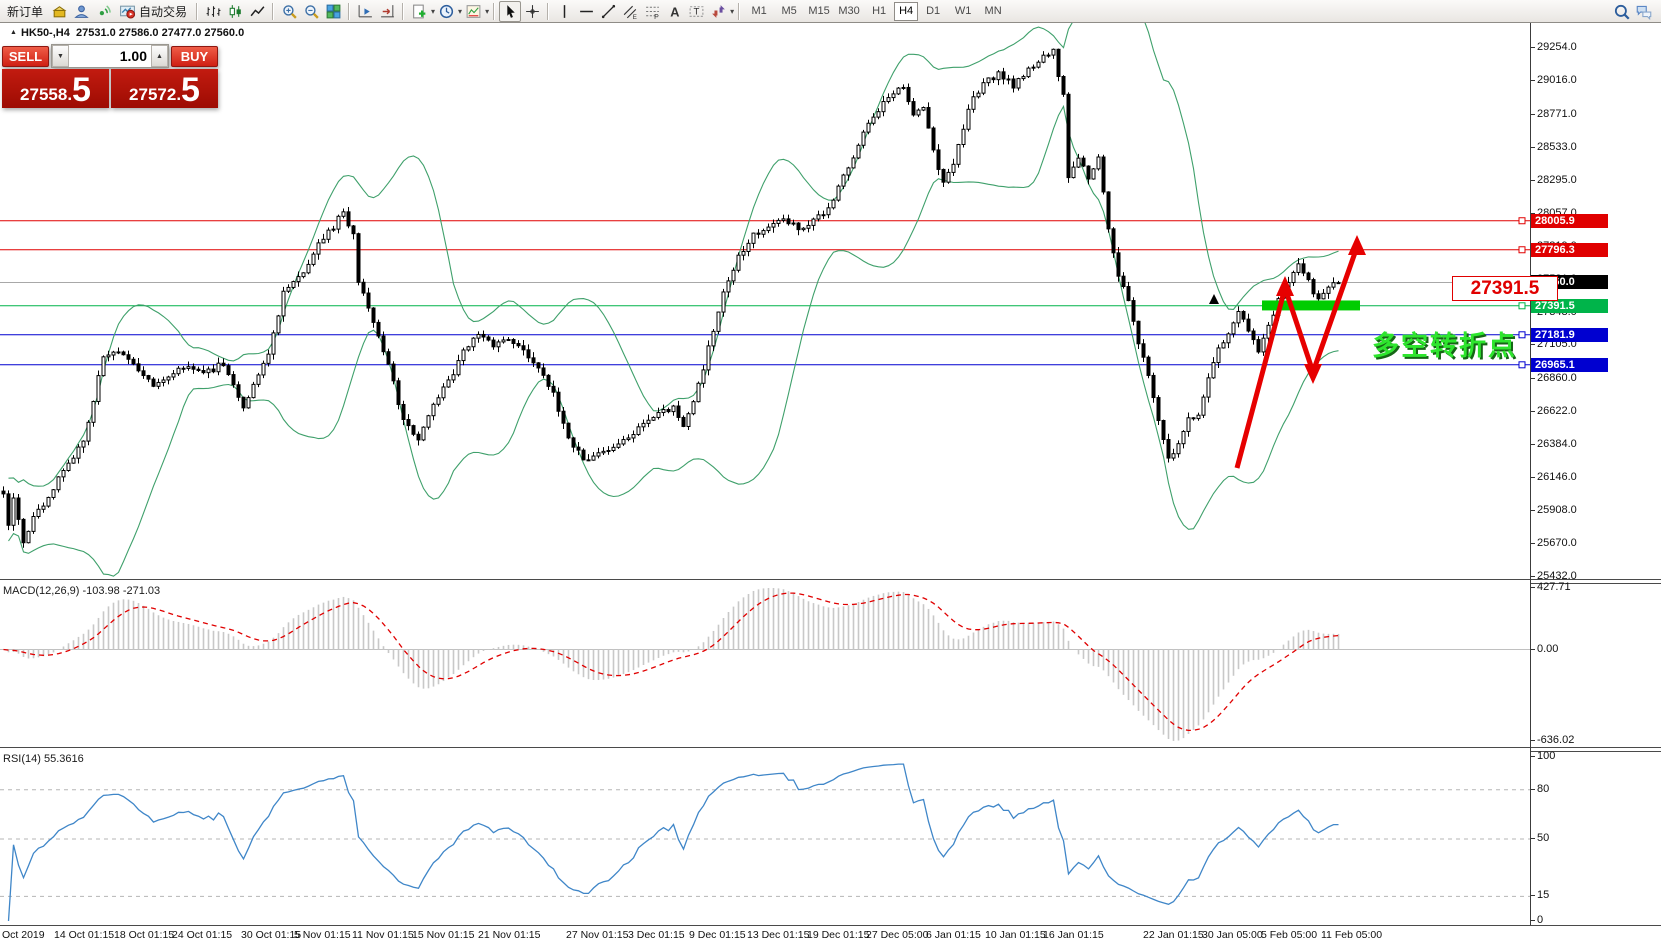  What do you see at coordinates (82, 591) in the screenshot?
I see `macd-label: MACD(12,26,9) -103.98 -271.03` at bounding box center [82, 591].